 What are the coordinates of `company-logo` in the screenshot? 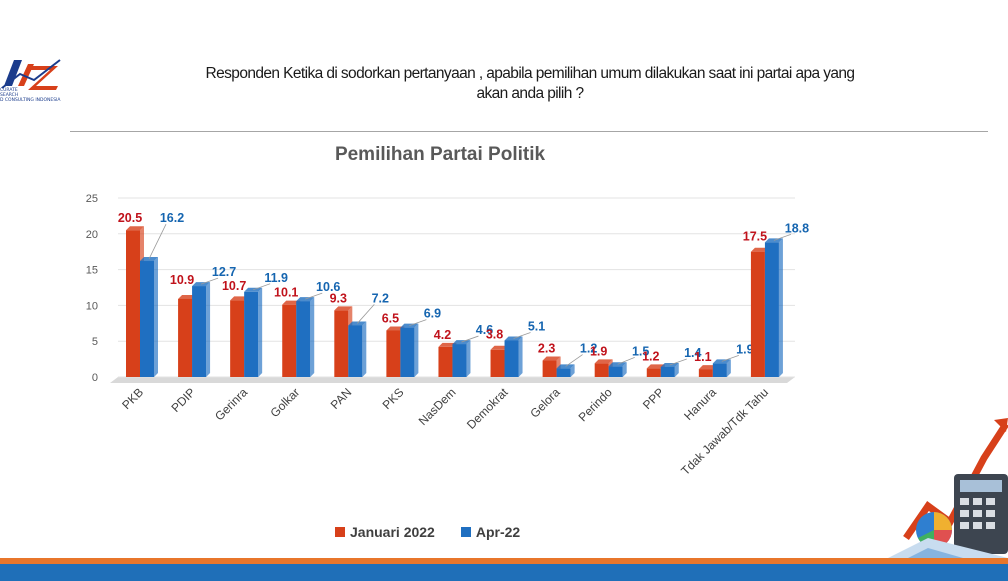 It's located at (31, 81).